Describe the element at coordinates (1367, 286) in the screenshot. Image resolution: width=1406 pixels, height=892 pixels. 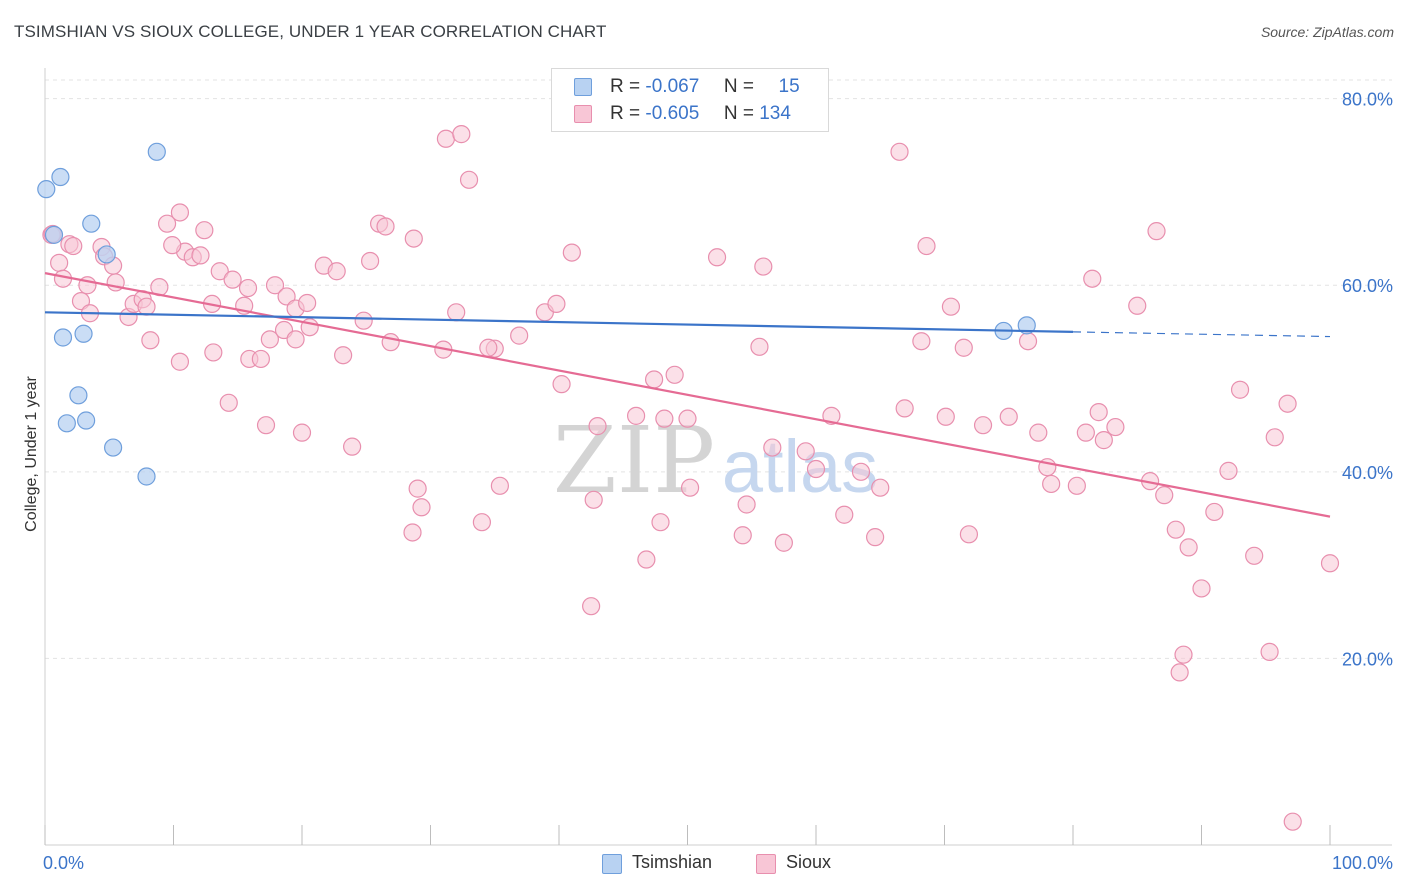
I see `y-tick-label: 60.0%` at that location.